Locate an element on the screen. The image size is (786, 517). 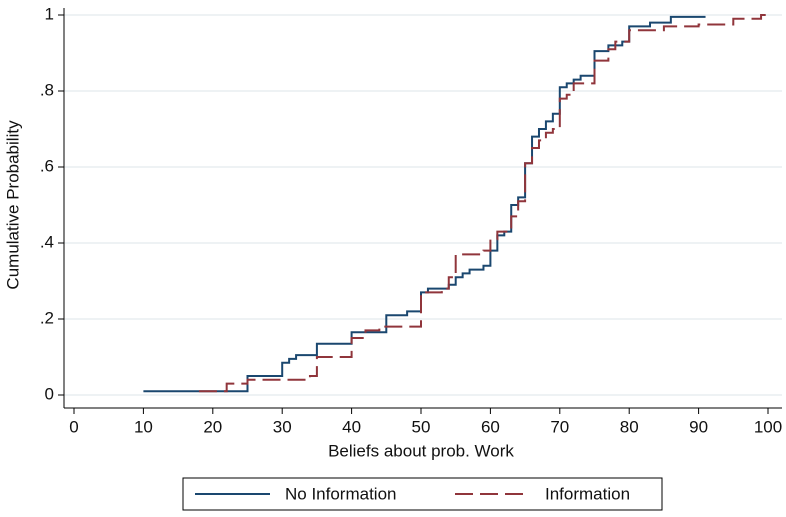
y-axis-title: Cumulative Probability is located at coordinates (12, 205).